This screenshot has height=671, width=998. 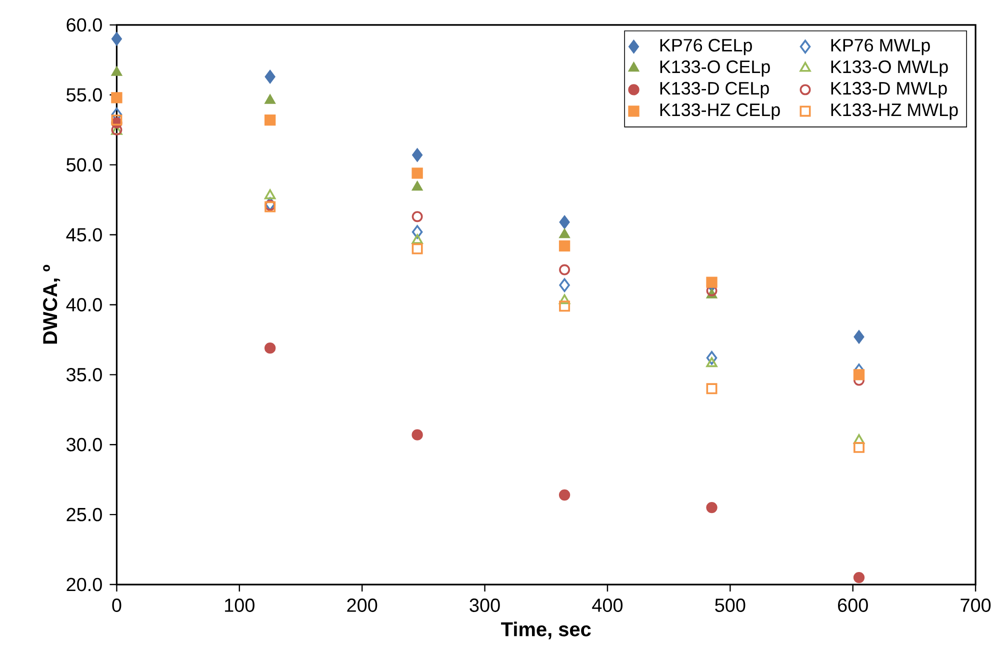 What do you see at coordinates (84, 235) in the screenshot?
I see `y-tick-label: 45.0` at bounding box center [84, 235].